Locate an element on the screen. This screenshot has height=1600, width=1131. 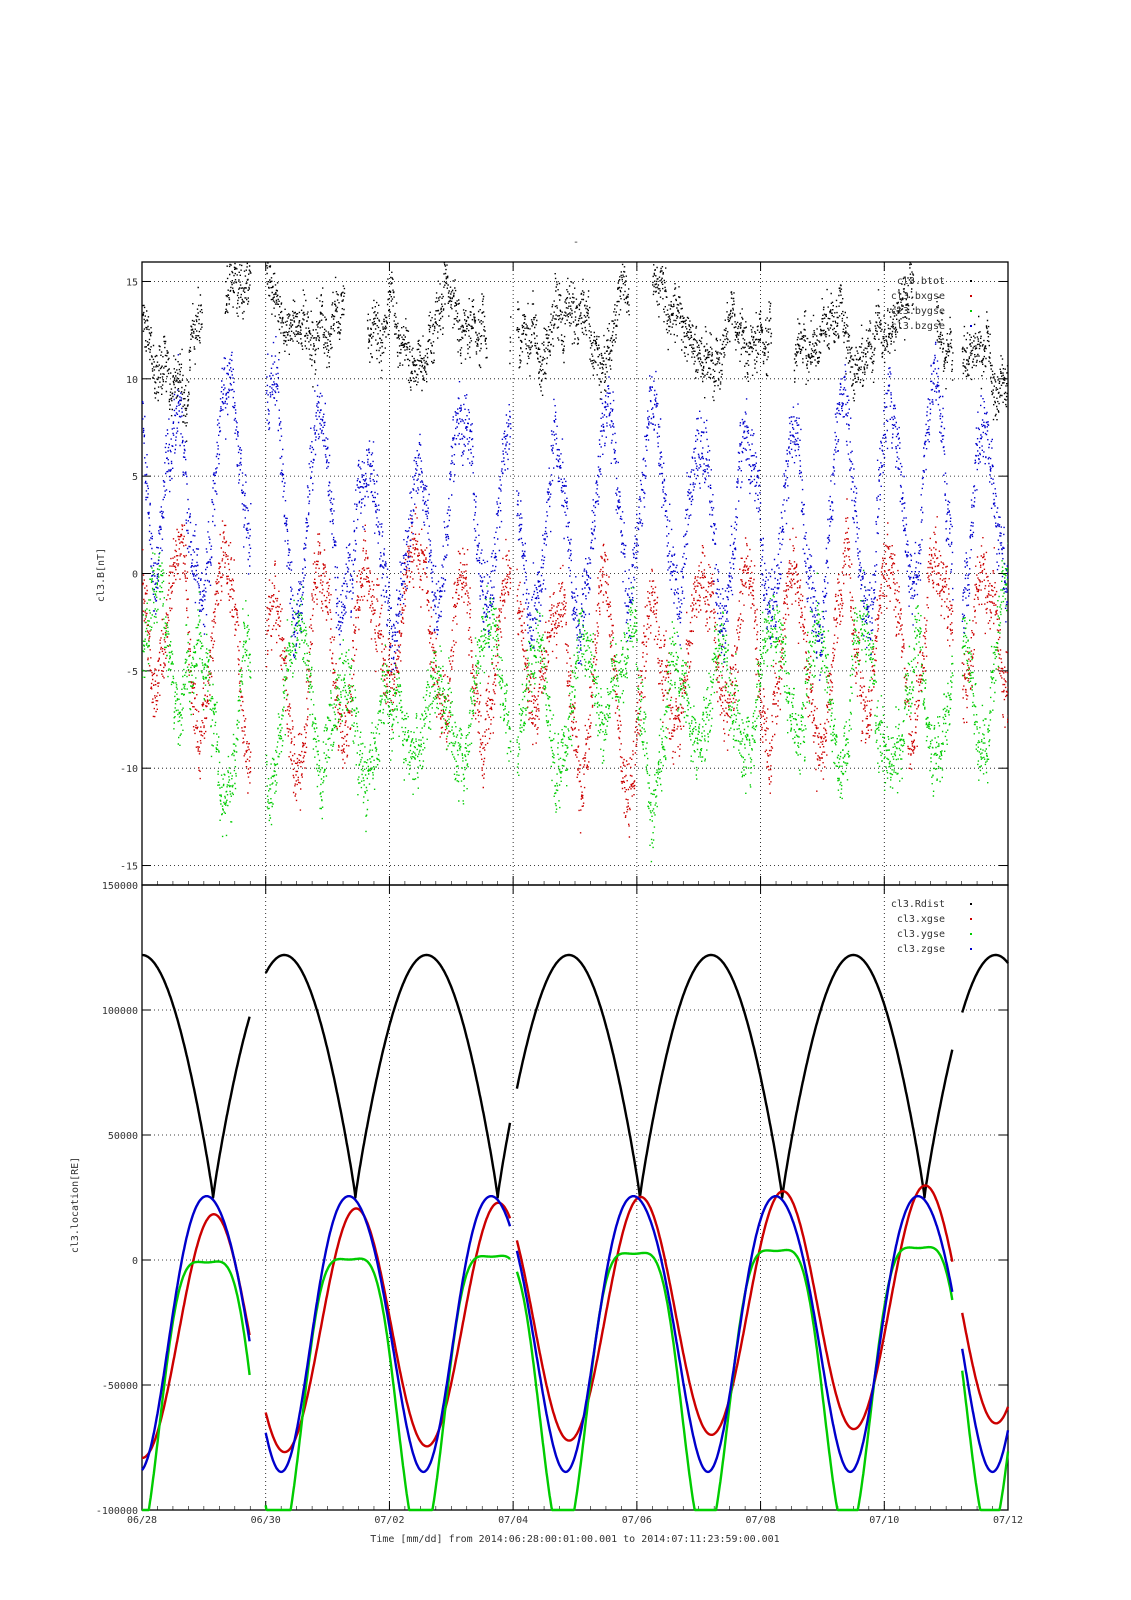
b-field-ytick-label: -5 is located at coordinates (132, 672).